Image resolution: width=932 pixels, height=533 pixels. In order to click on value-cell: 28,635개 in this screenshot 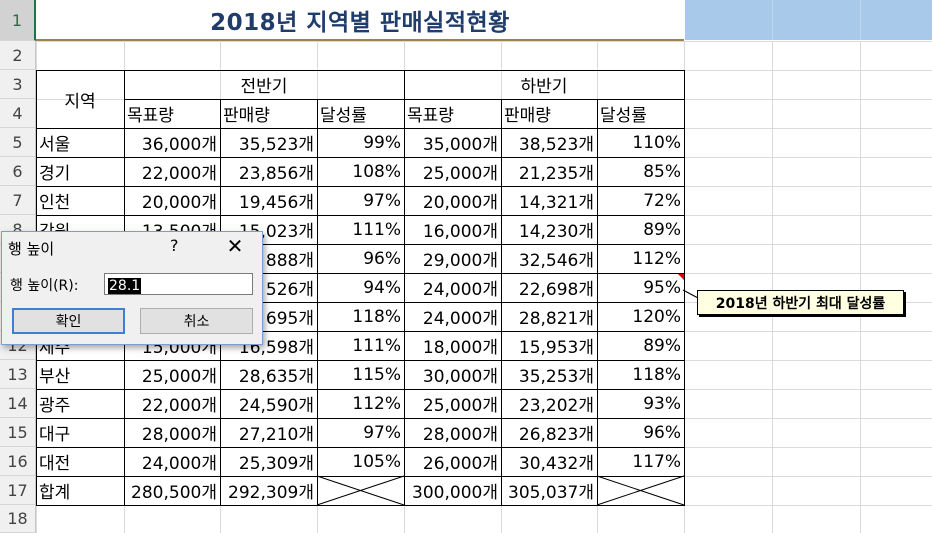, I will do `click(276, 377)`.